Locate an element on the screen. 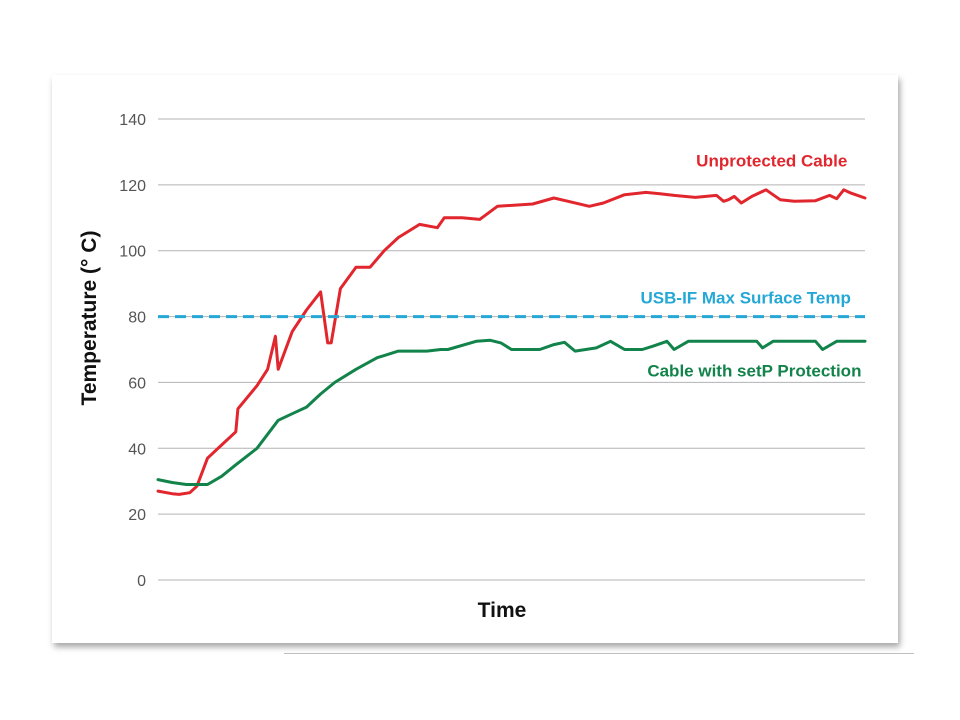 The image size is (960, 720). y-tick-label: 60 is located at coordinates (137, 383).